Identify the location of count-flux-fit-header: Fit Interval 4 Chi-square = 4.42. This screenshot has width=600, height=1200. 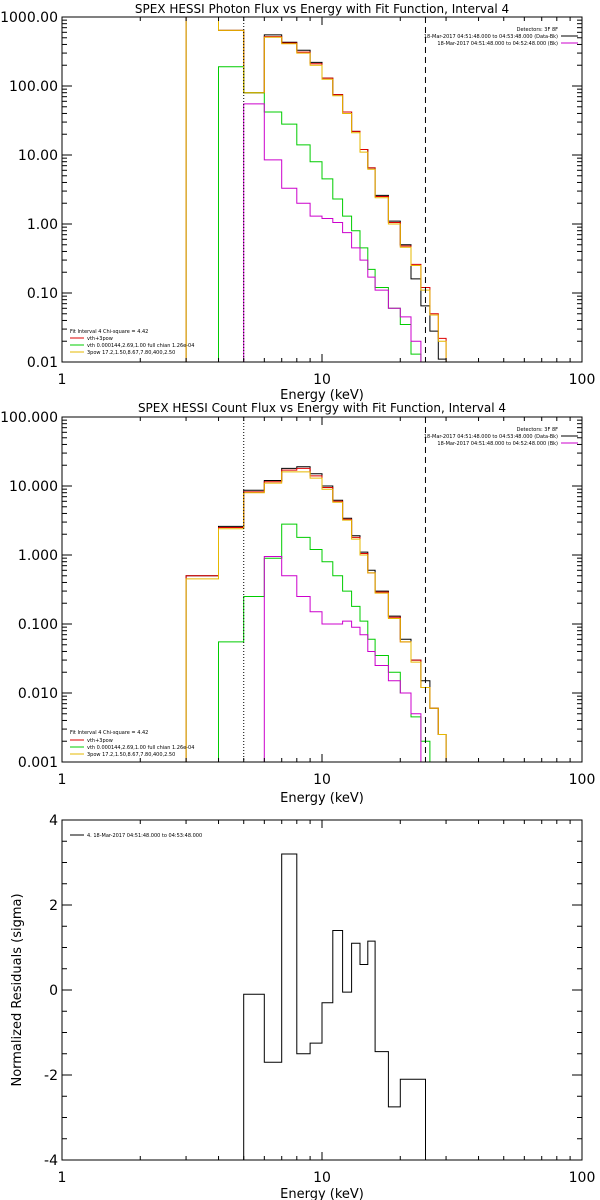
(109, 733).